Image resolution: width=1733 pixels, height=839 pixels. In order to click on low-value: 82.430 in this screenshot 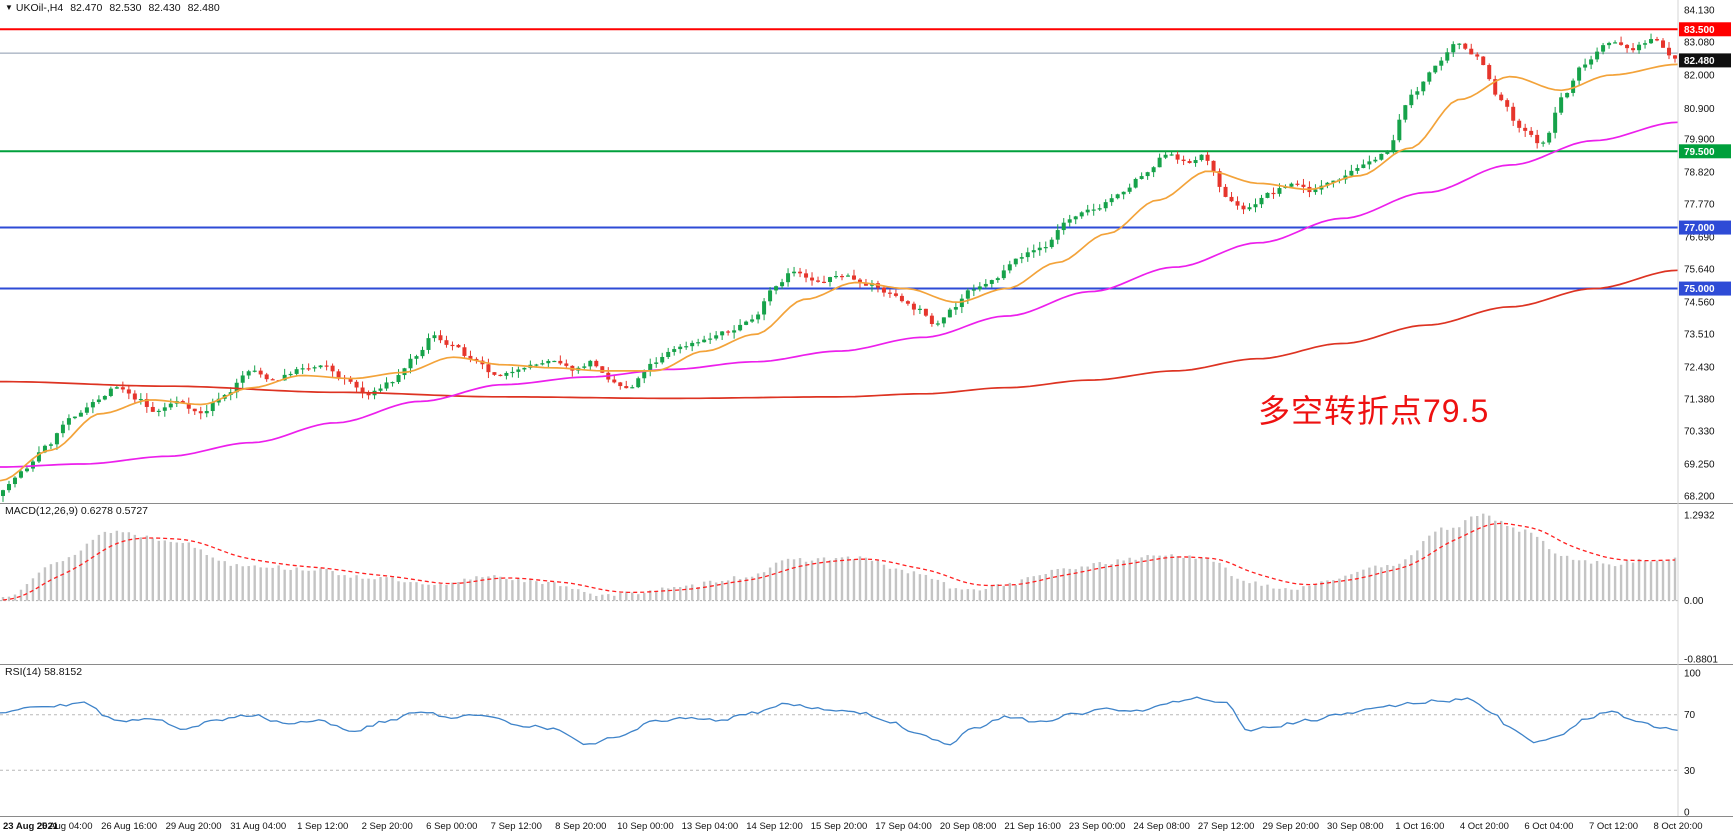, I will do `click(164, 8)`.